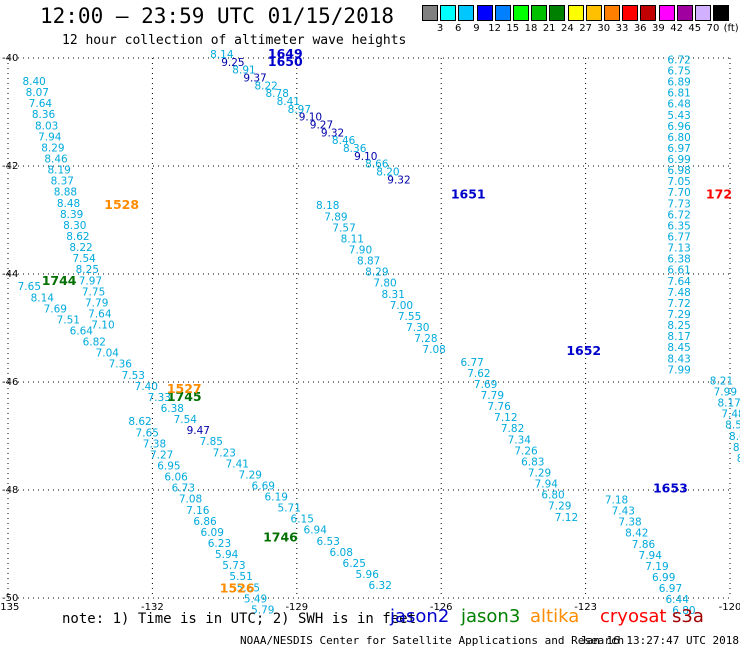 The width and height of the screenshot is (740, 650). Describe the element at coordinates (729, 607) in the screenshot. I see `x-tick-label: -120` at that location.